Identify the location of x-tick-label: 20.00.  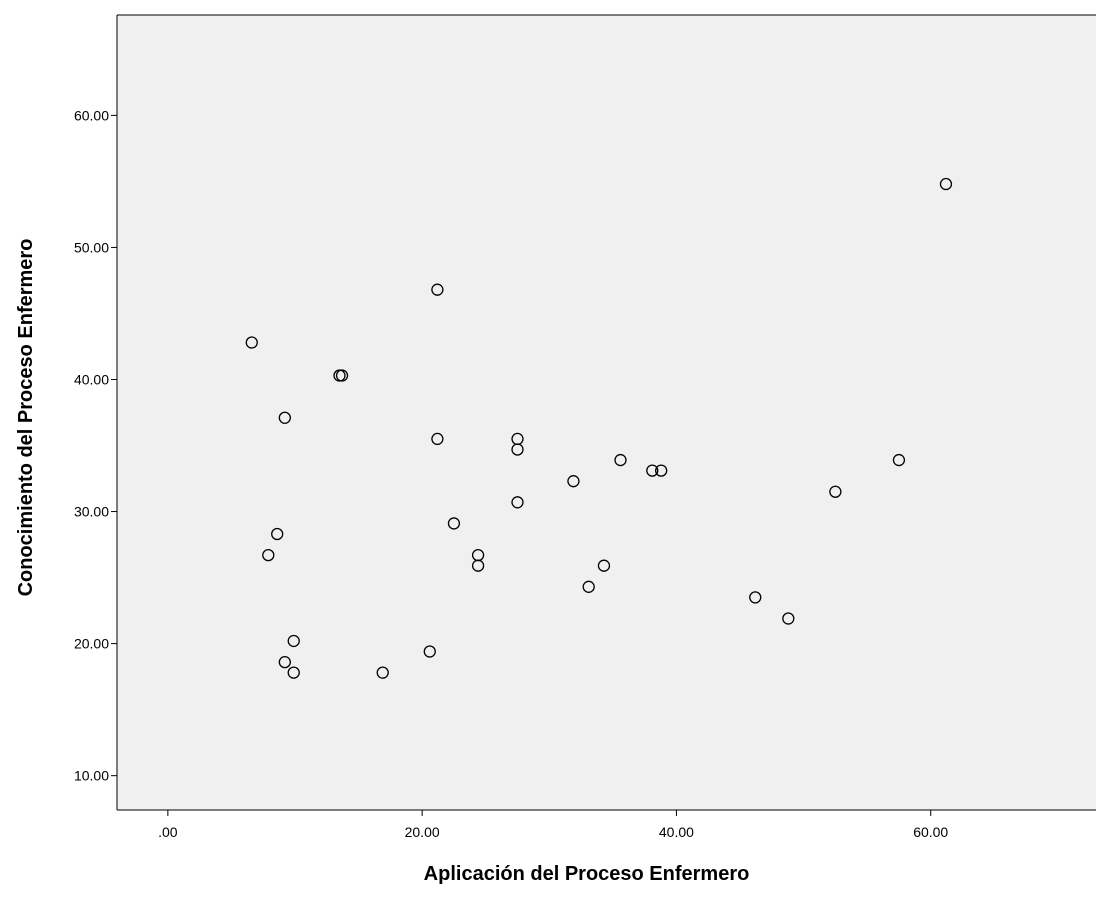
(422, 832).